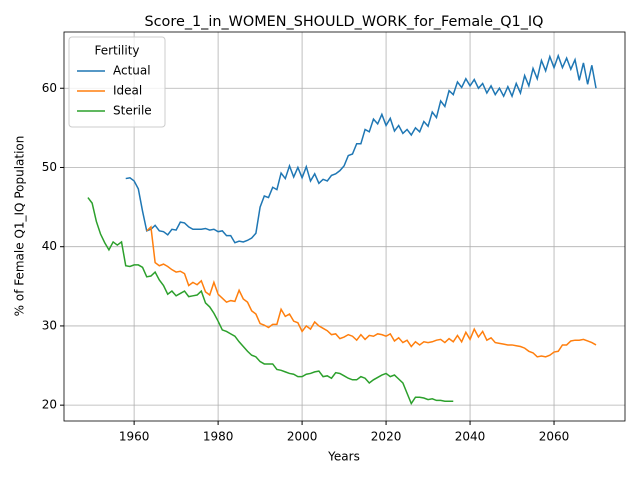 The width and height of the screenshot is (640, 480). Describe the element at coordinates (132, 71) in the screenshot. I see `legend-label: Actual` at that location.